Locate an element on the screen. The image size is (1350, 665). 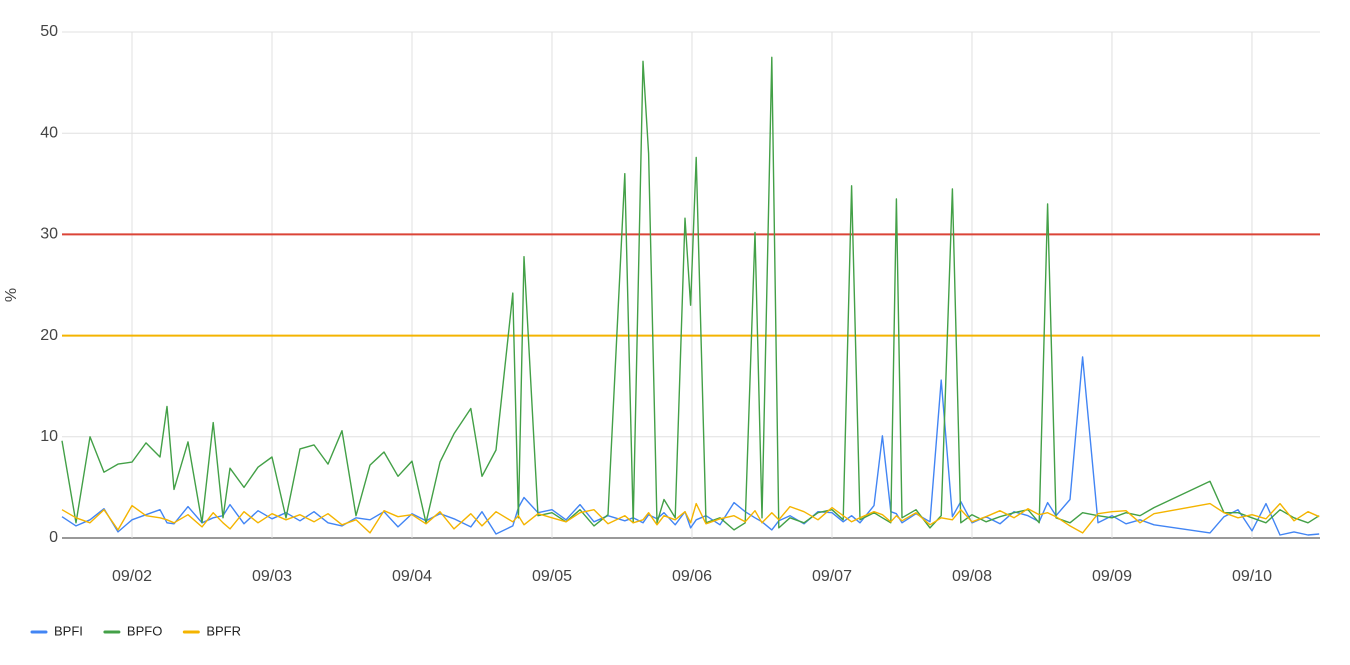
x-tick-label: 09/05 is located at coordinates (552, 576).